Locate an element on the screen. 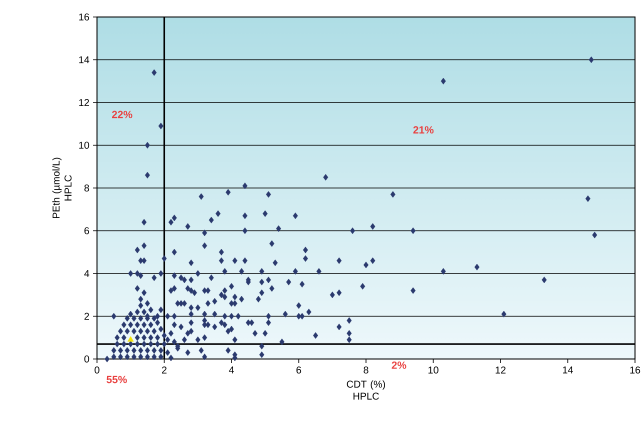 Image resolution: width=642 pixels, height=438 pixels. y-tick-label: 16 is located at coordinates (84, 17).